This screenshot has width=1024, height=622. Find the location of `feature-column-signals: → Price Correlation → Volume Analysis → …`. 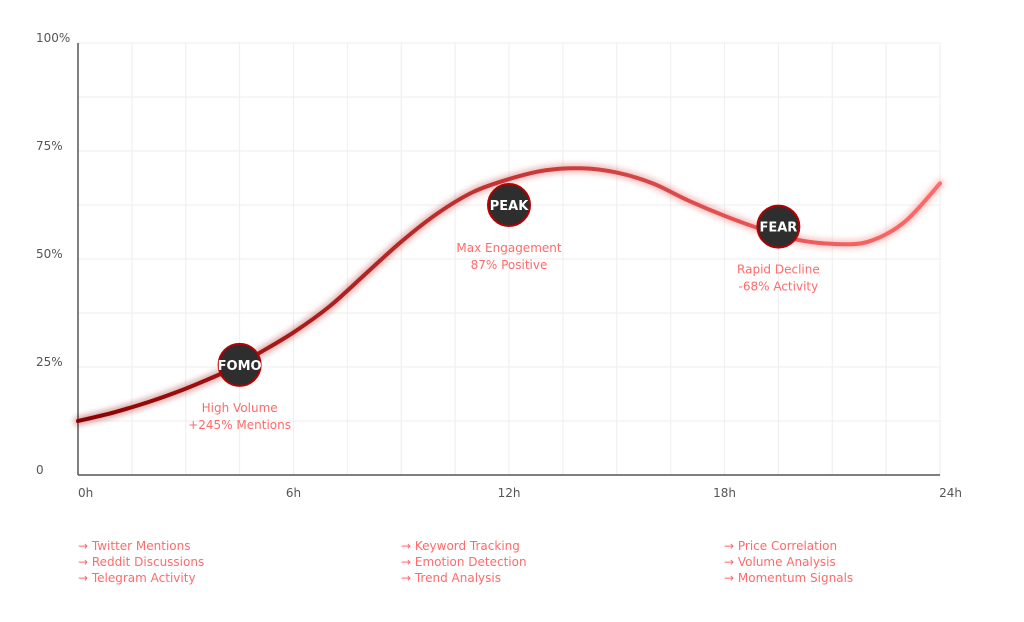

feature-column-signals: → Price Correlation → Volume Analysis → … is located at coordinates (788, 562).